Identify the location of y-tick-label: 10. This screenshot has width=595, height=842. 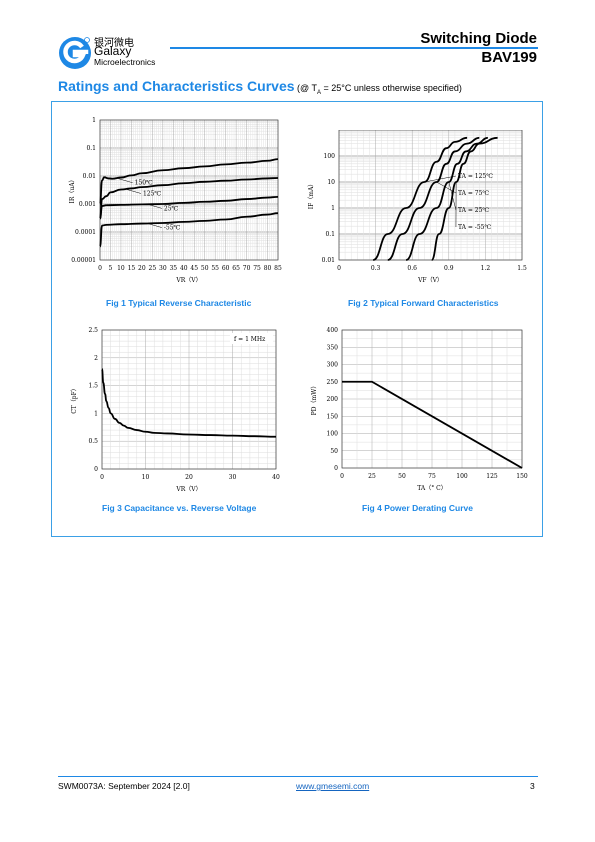
(331, 182).